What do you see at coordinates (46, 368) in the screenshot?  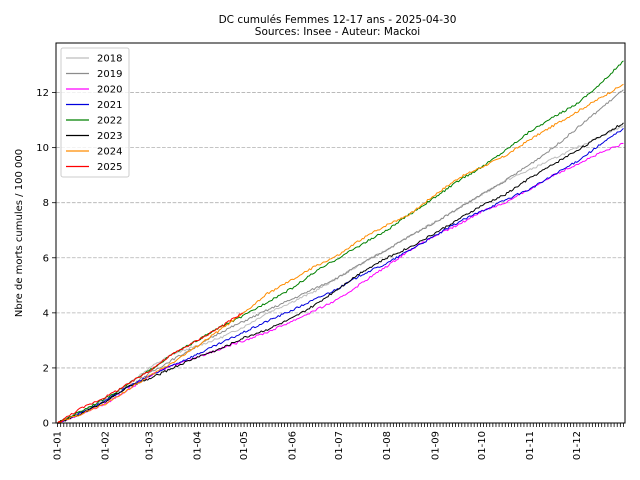 I see `y-tick-label: 2` at bounding box center [46, 368].